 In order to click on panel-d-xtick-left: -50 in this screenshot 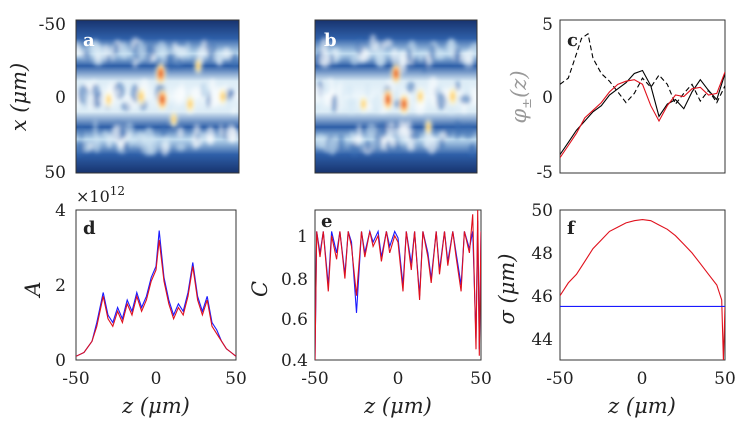, I will do `click(75, 379)`.